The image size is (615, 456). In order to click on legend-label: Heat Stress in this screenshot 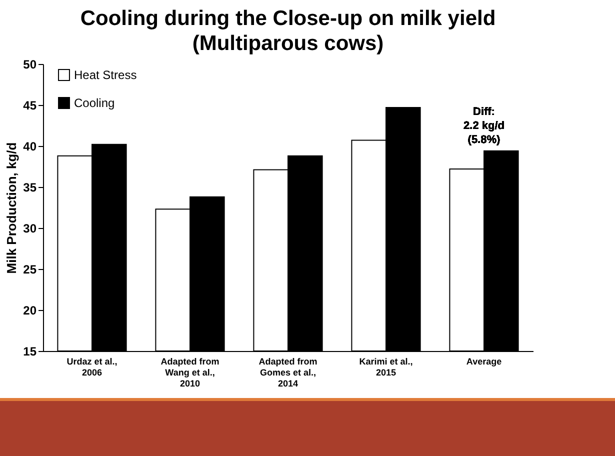, I will do `click(105, 75)`.